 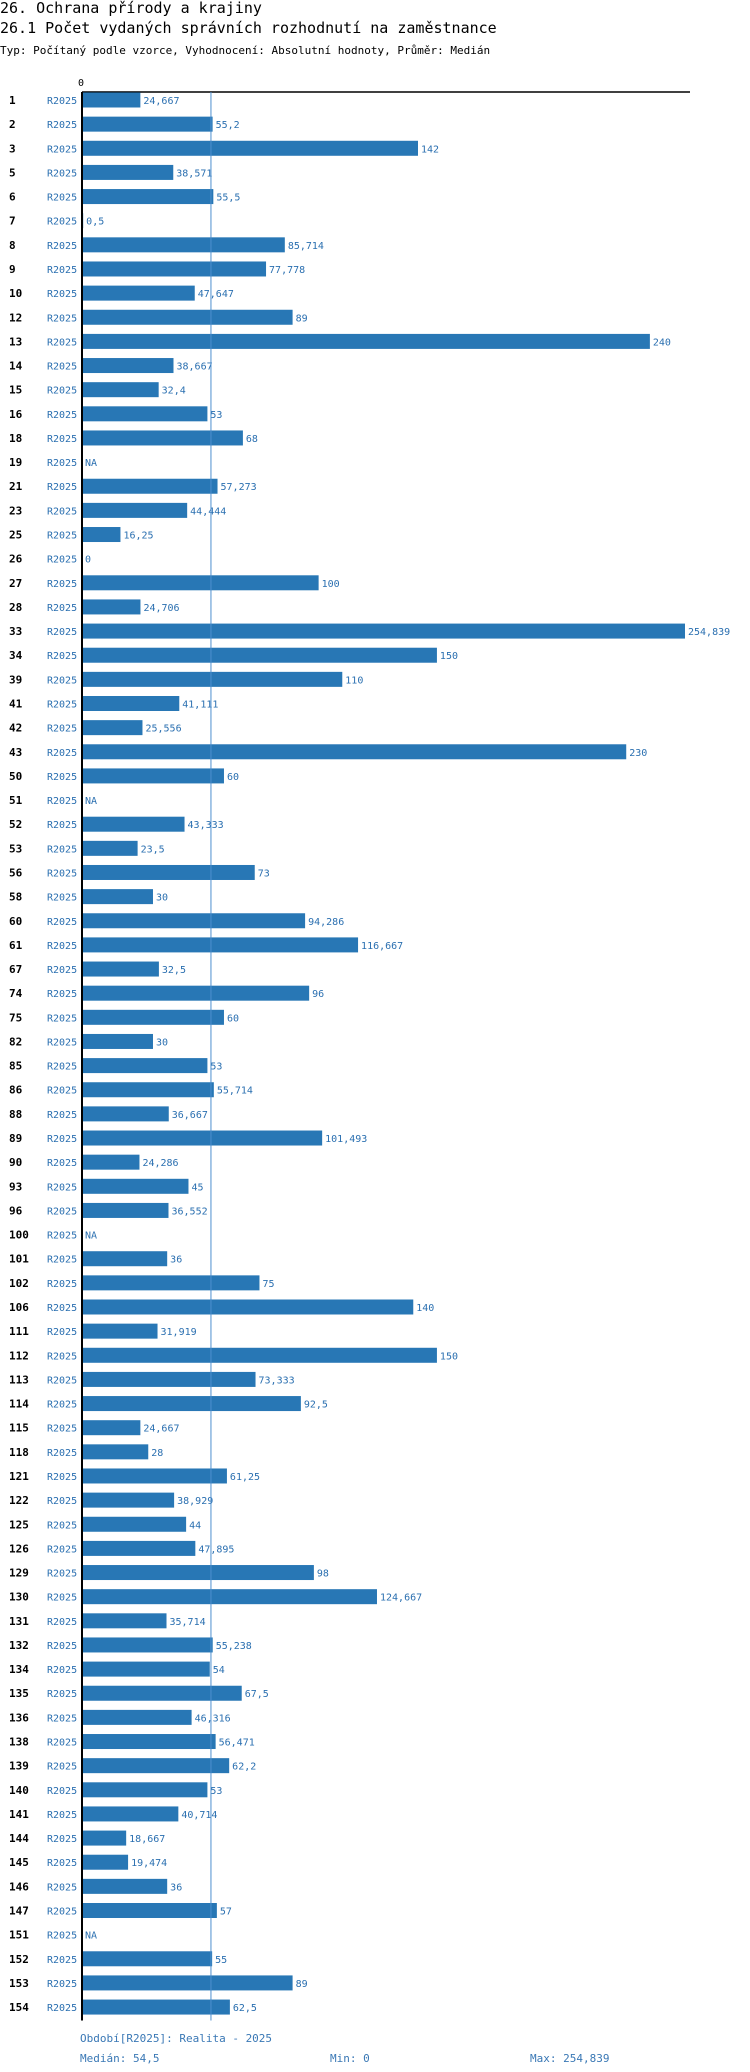 What do you see at coordinates (176, 1260) in the screenshot?
I see `bar-value-label: 36` at bounding box center [176, 1260].